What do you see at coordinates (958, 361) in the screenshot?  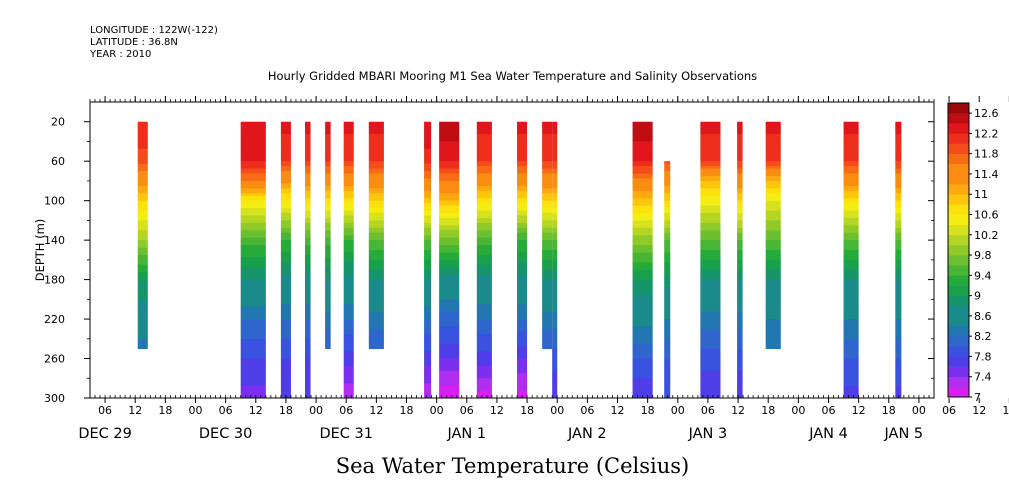 I see `colorbar-swatch` at bounding box center [958, 361].